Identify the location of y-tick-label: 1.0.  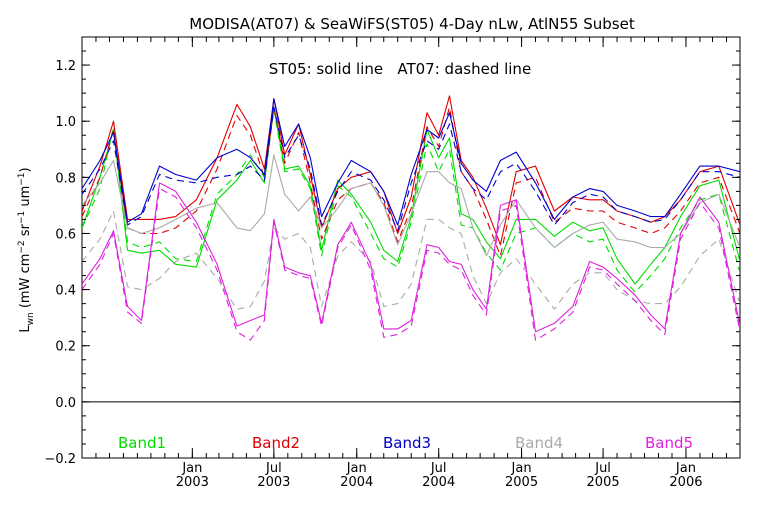
(65, 122).